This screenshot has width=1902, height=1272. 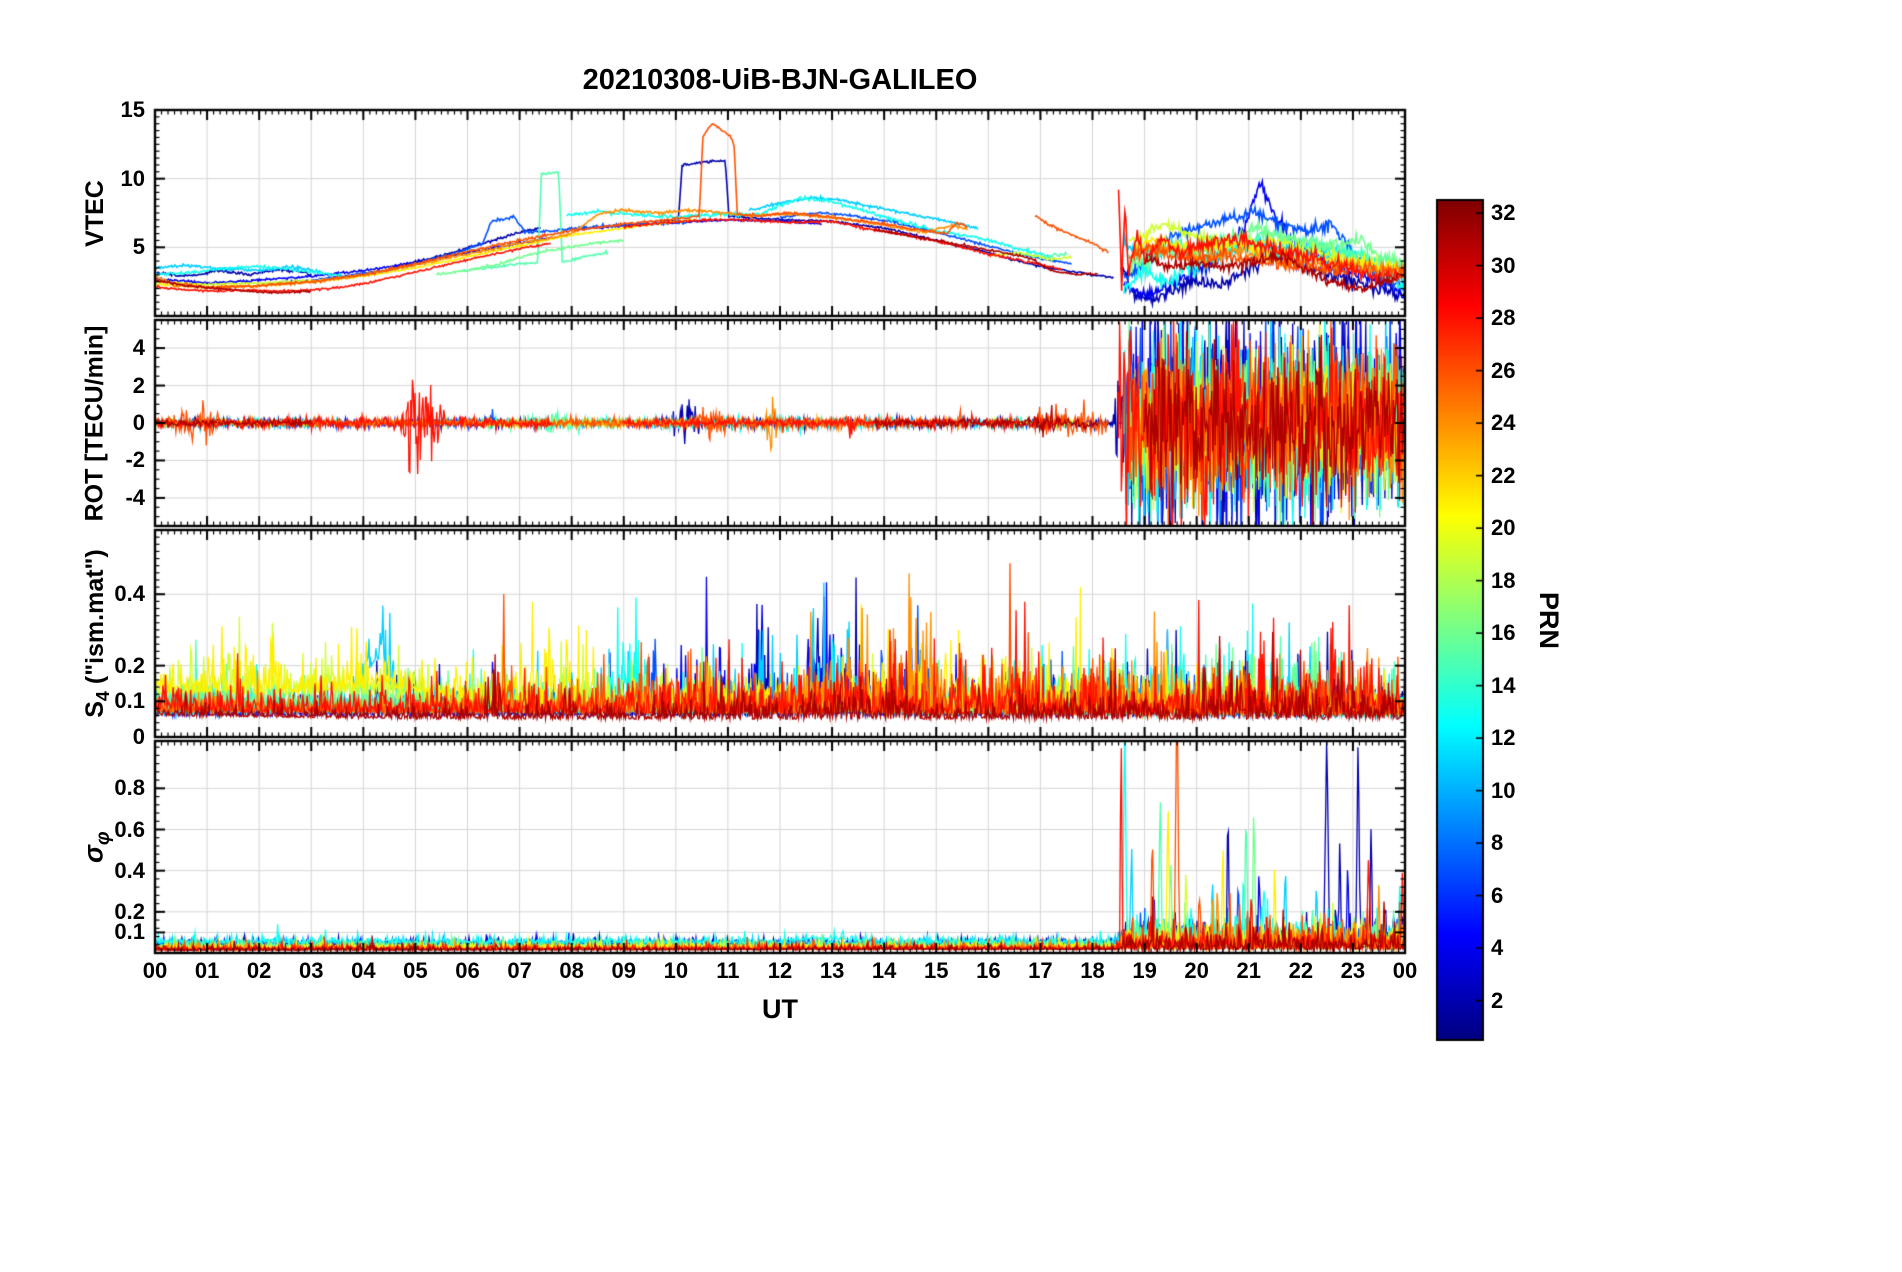 I want to click on chart-title: 20210308-UiB-BJN-GALILEO, so click(x=780, y=80).